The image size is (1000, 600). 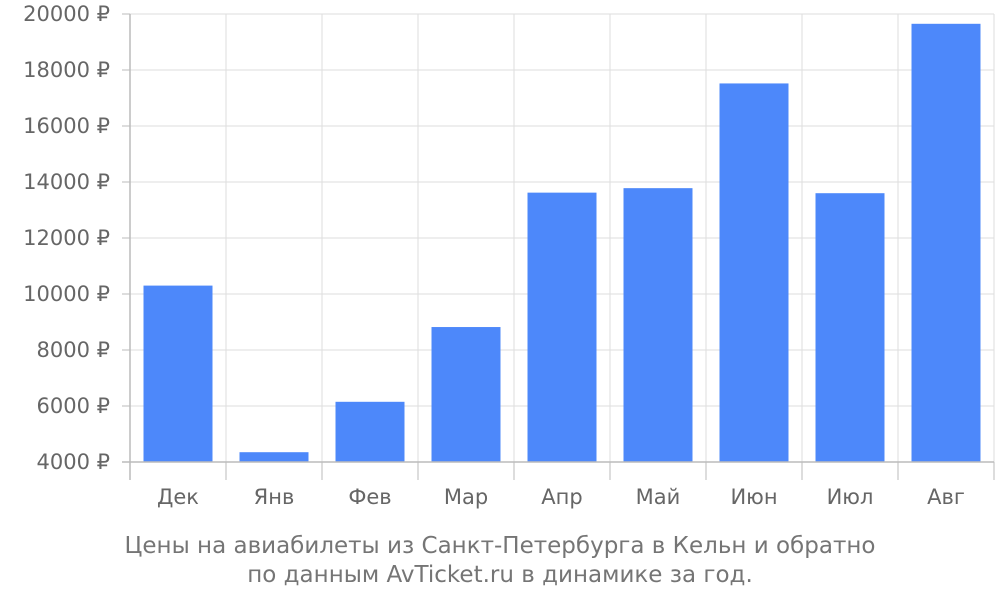 I want to click on y-tick-label: 20000 ₽, so click(x=66, y=14).